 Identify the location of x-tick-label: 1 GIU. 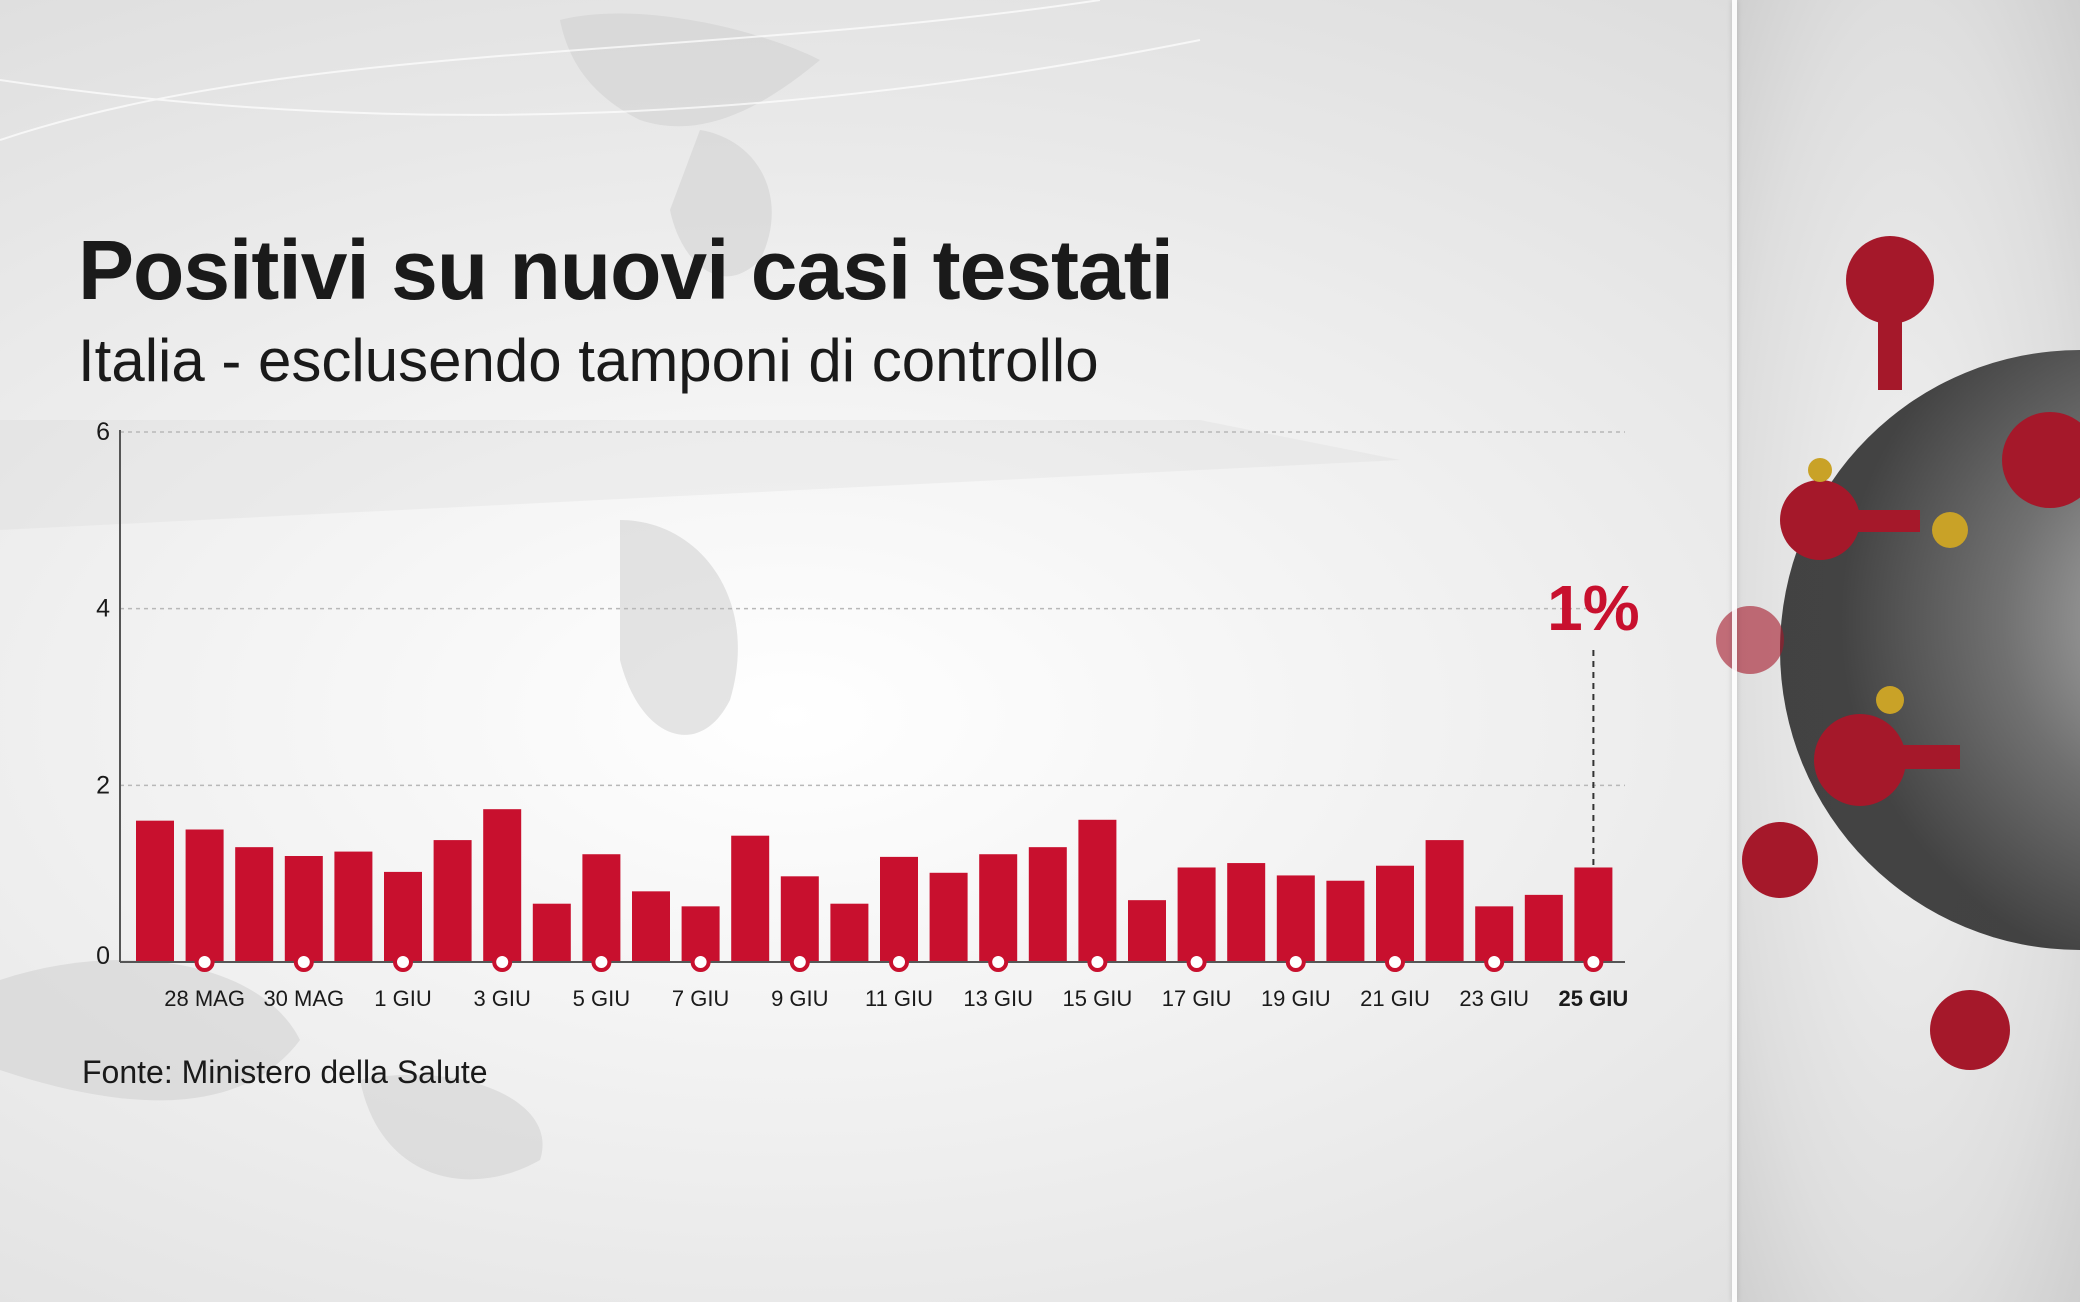
(402, 998).